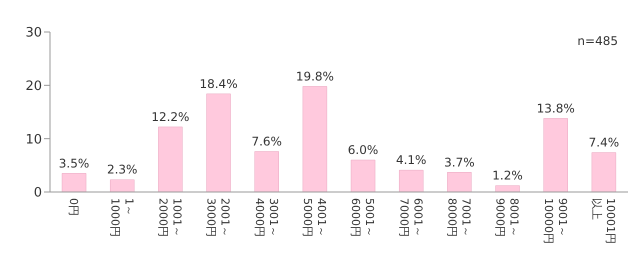 The height and width of the screenshot is (264, 640). What do you see at coordinates (555, 221) in the screenshot?
I see `x-tick-label: 9001～ 10000円` at bounding box center [555, 221].